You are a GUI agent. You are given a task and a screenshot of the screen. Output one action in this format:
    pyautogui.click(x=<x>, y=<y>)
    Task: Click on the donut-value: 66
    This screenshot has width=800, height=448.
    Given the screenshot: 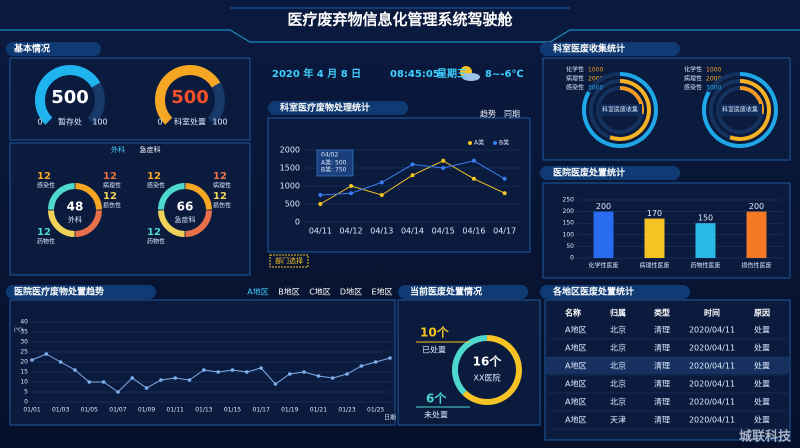 What is the action you would take?
    pyautogui.click(x=185, y=207)
    